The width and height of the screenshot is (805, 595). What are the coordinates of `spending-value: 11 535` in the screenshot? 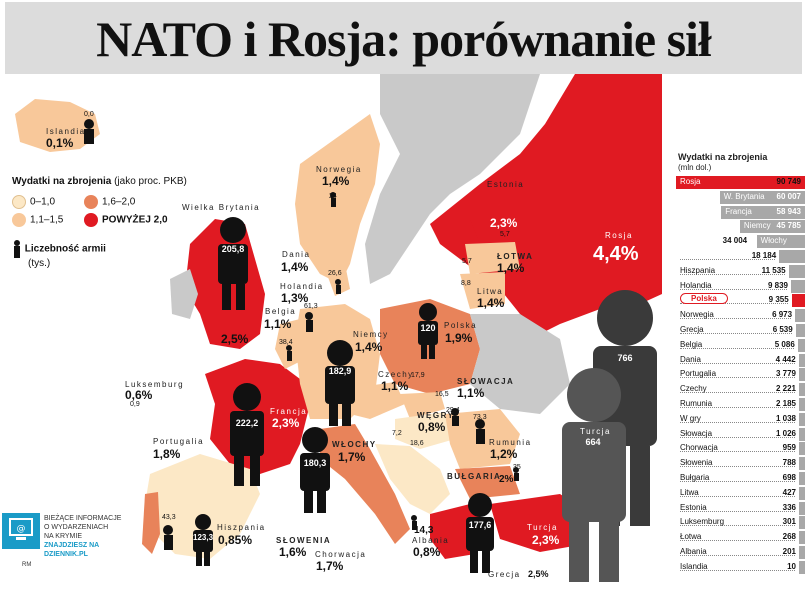 It's located at (773, 270).